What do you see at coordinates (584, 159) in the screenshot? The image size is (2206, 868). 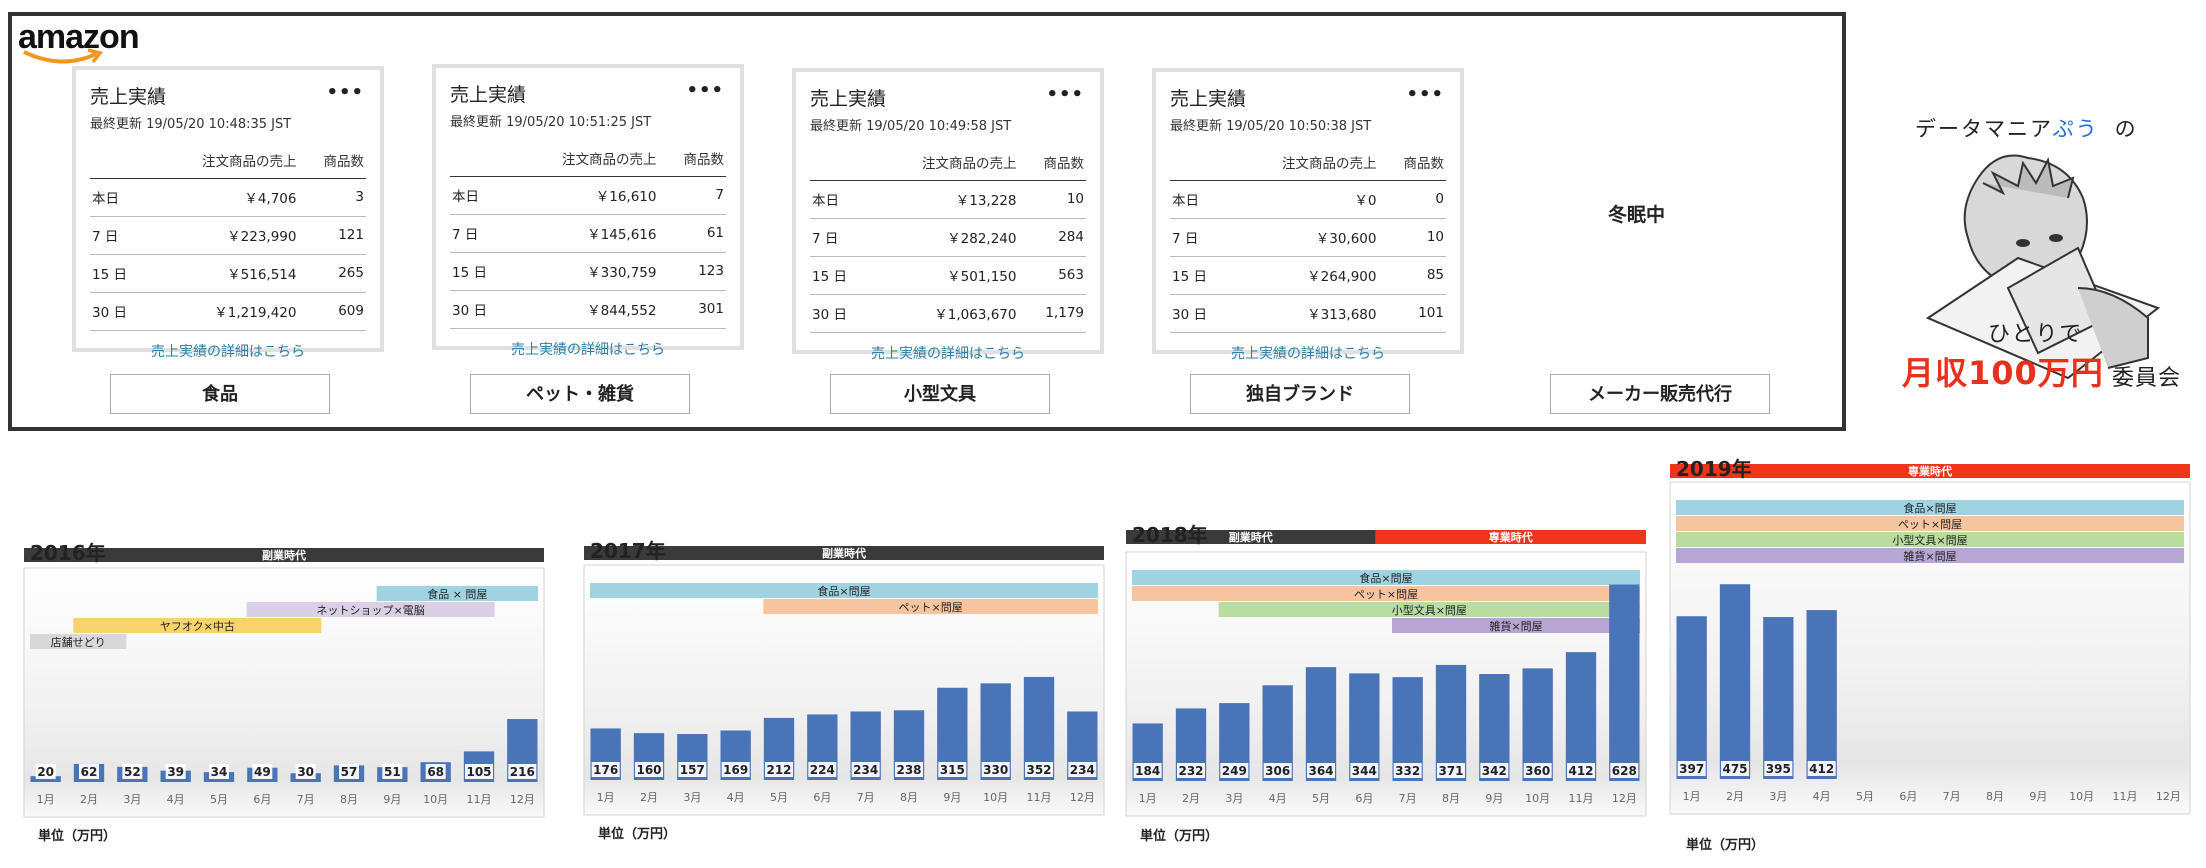 I see `header-sales: 注文商品の売上` at bounding box center [584, 159].